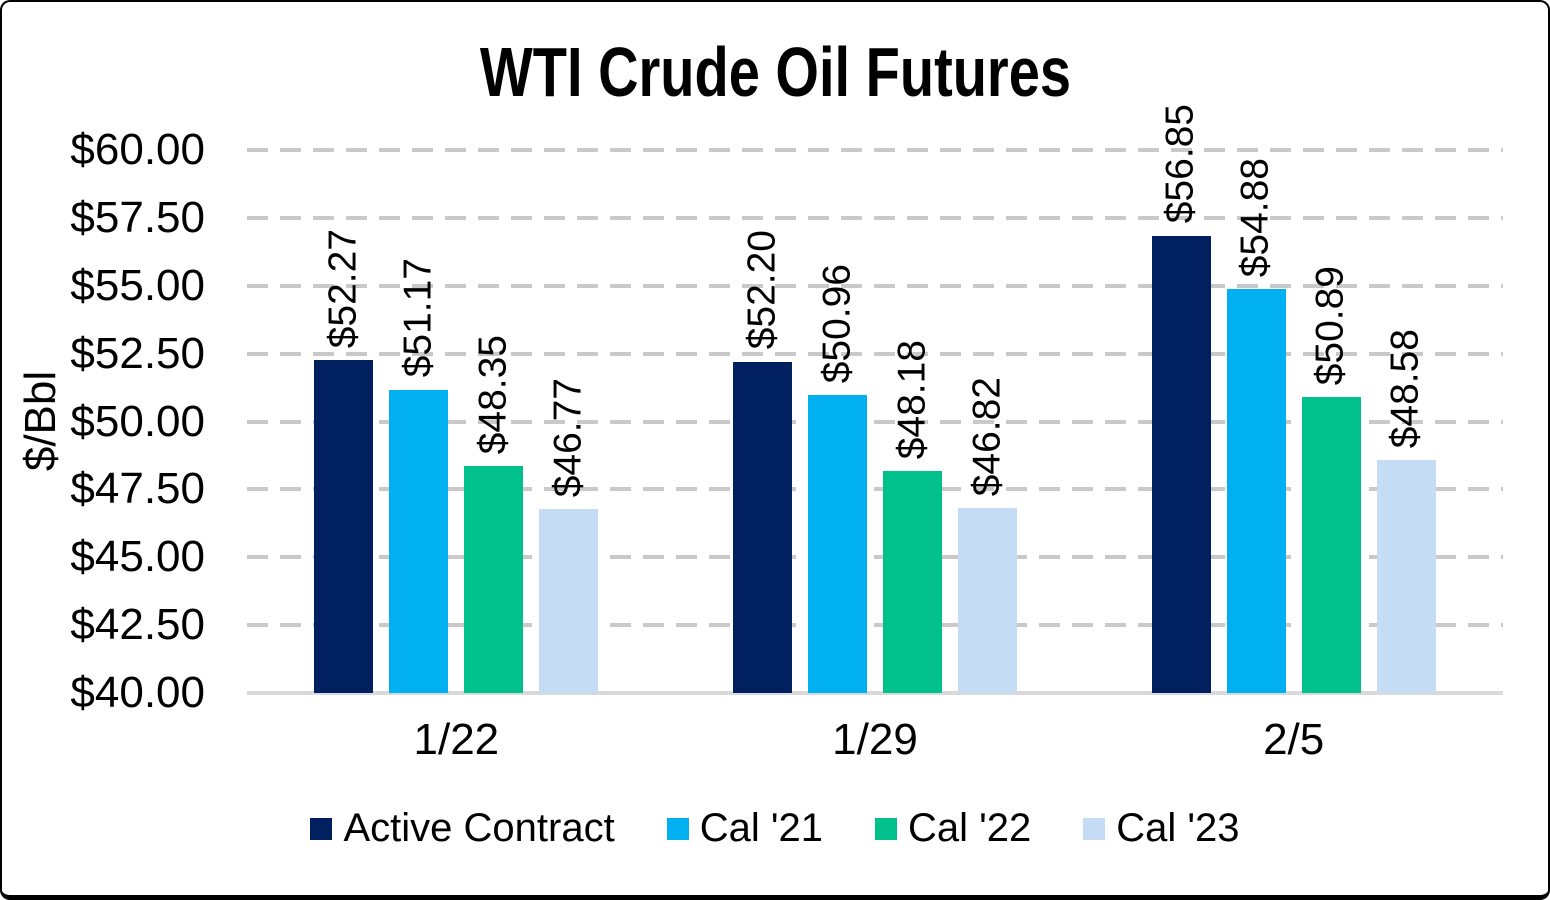  Describe the element at coordinates (1405, 388) in the screenshot. I see `data-label-cal-23-2-5: $48.58` at that location.